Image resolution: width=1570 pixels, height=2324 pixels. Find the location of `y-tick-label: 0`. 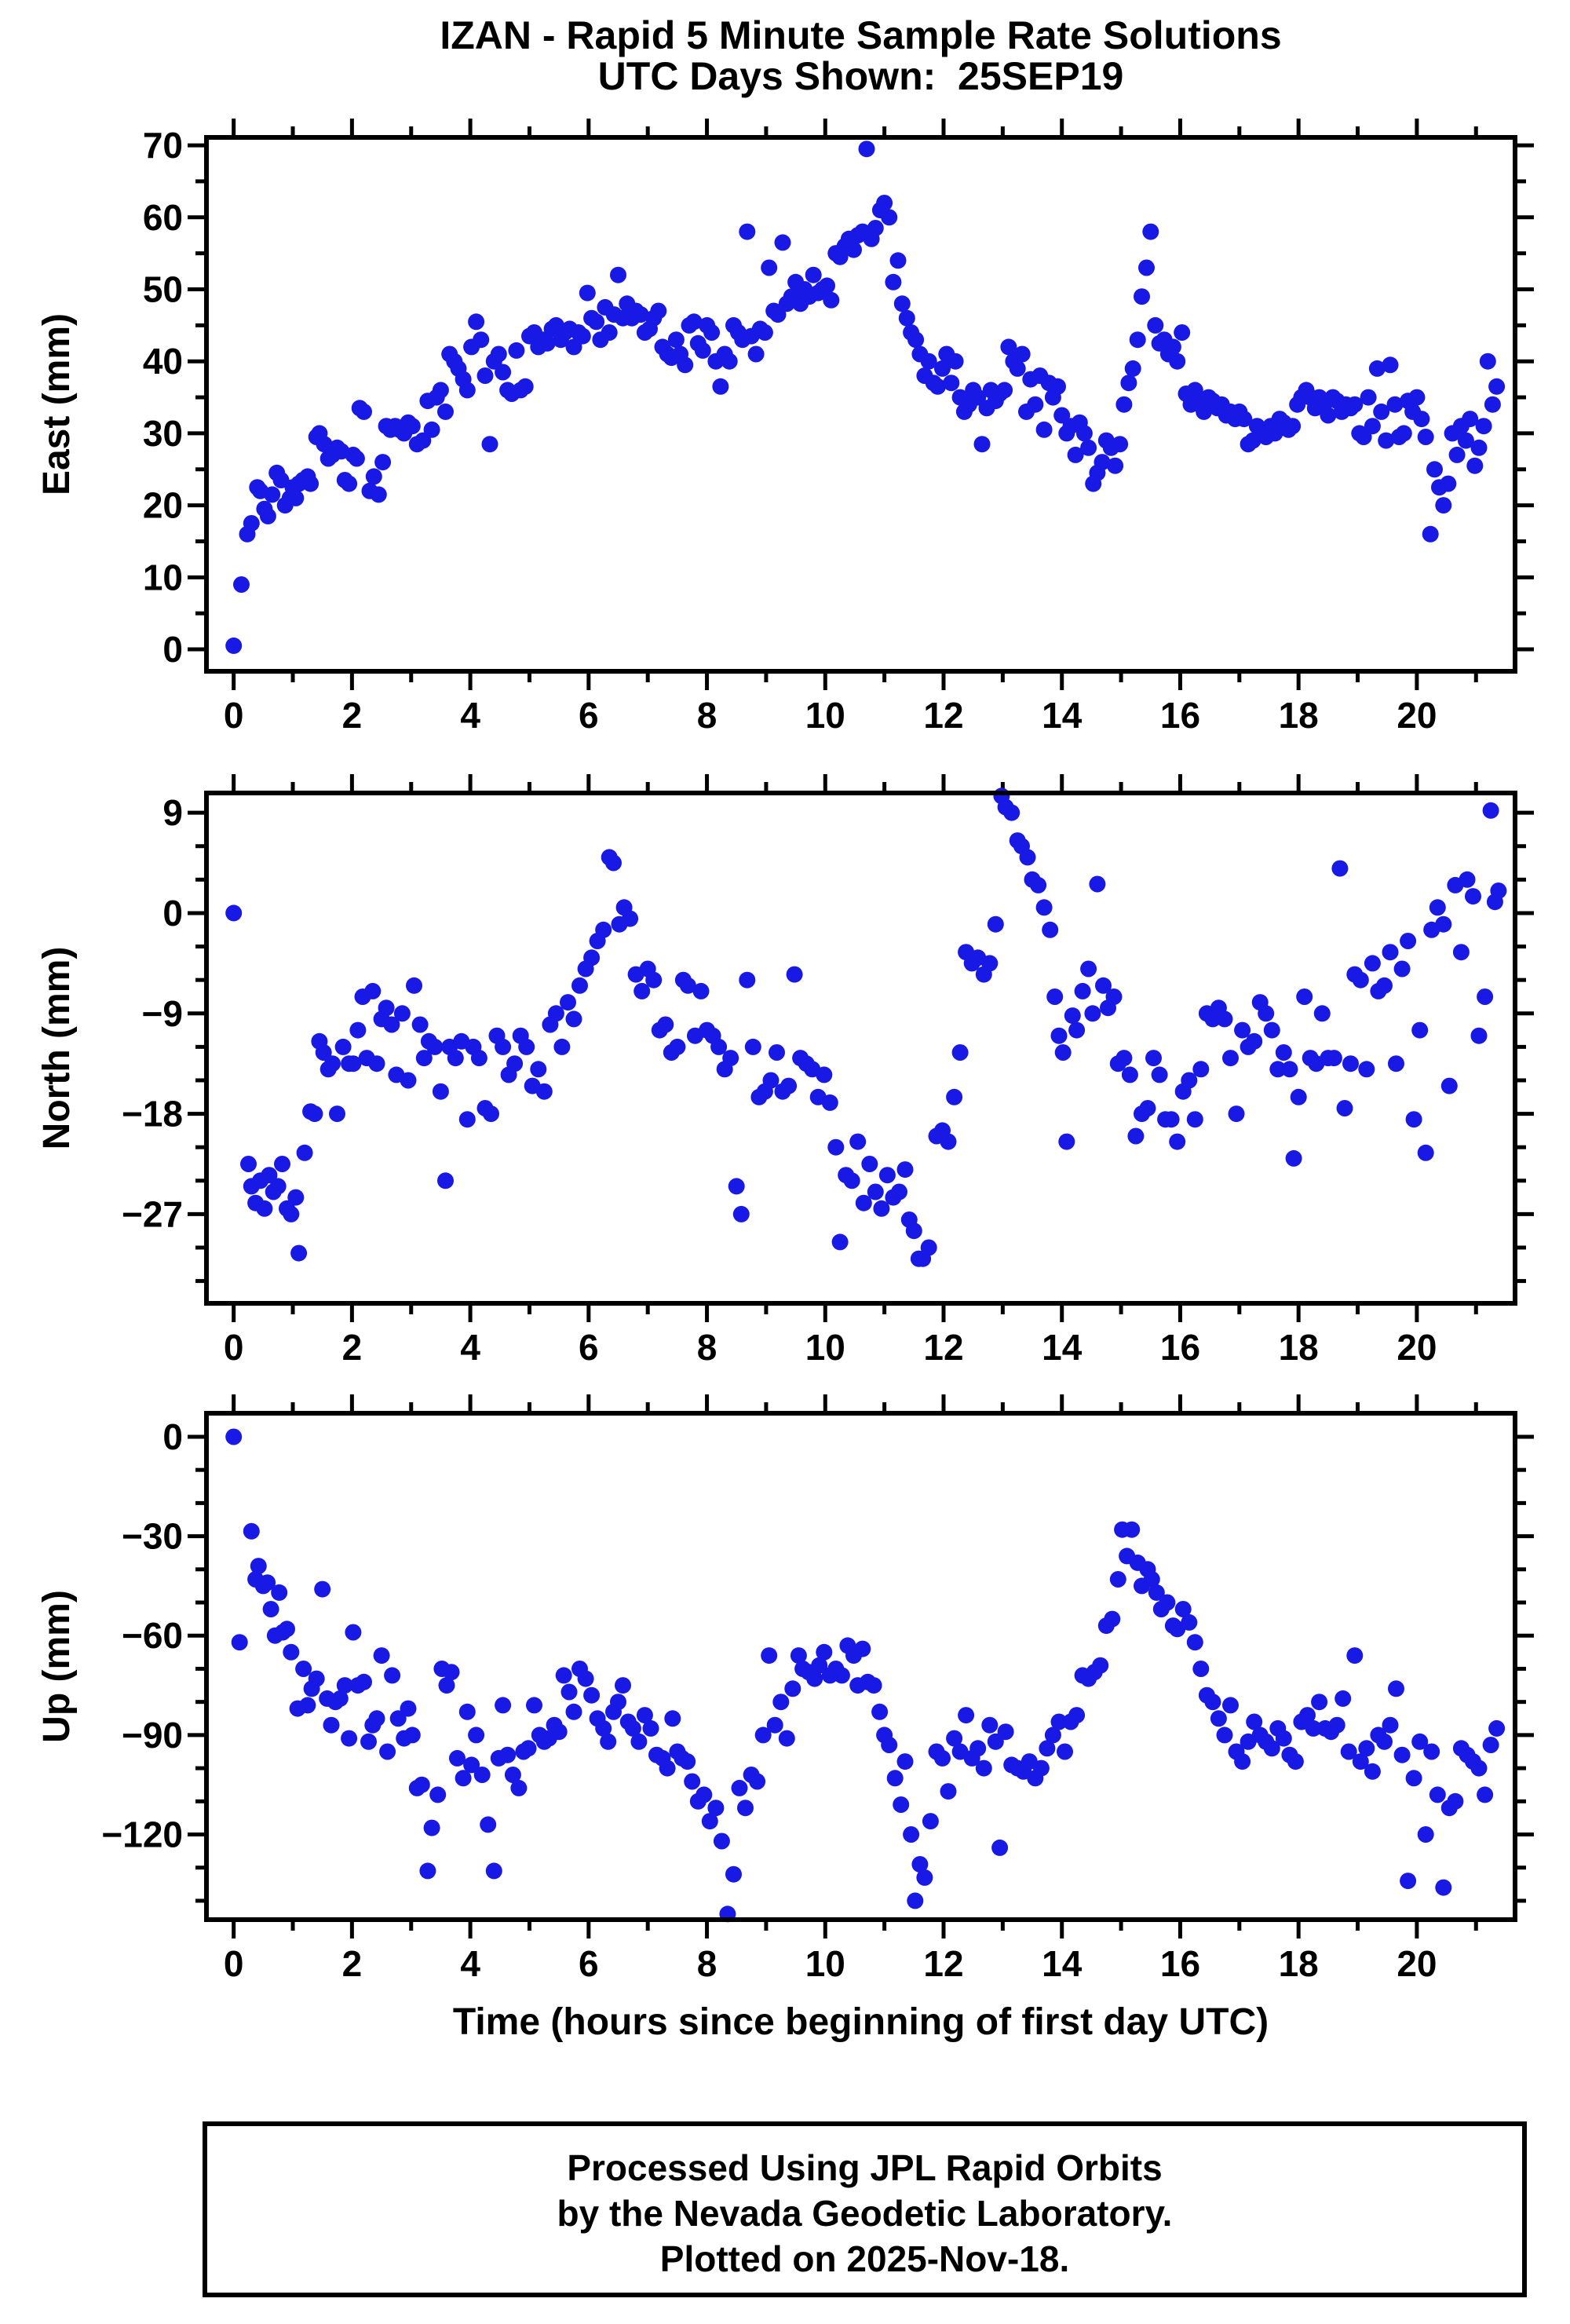

y-tick-label: 0 is located at coordinates (172, 1436).